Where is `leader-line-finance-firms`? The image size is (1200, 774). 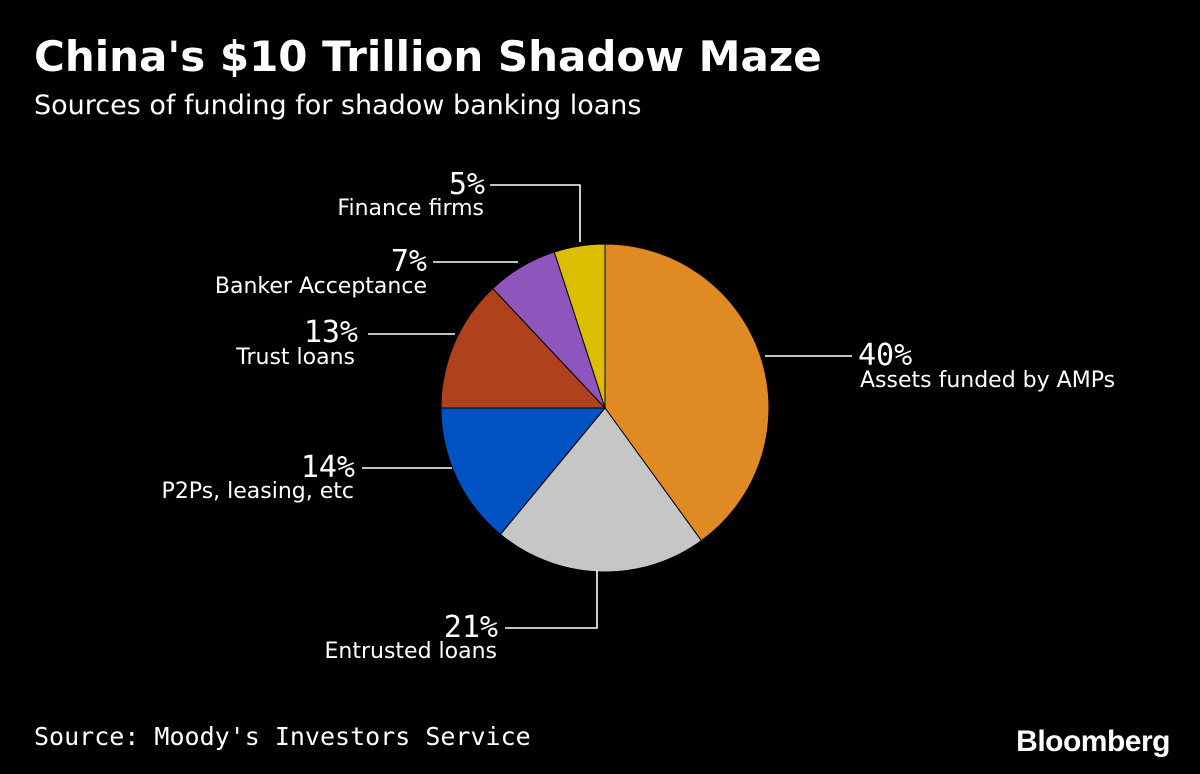 leader-line-finance-firms is located at coordinates (535, 213).